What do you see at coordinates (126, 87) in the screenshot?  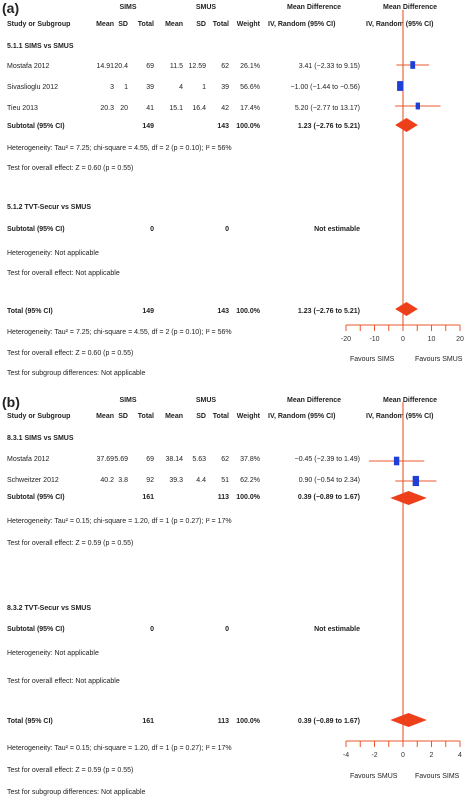 I see `sd1: 1` at bounding box center [126, 87].